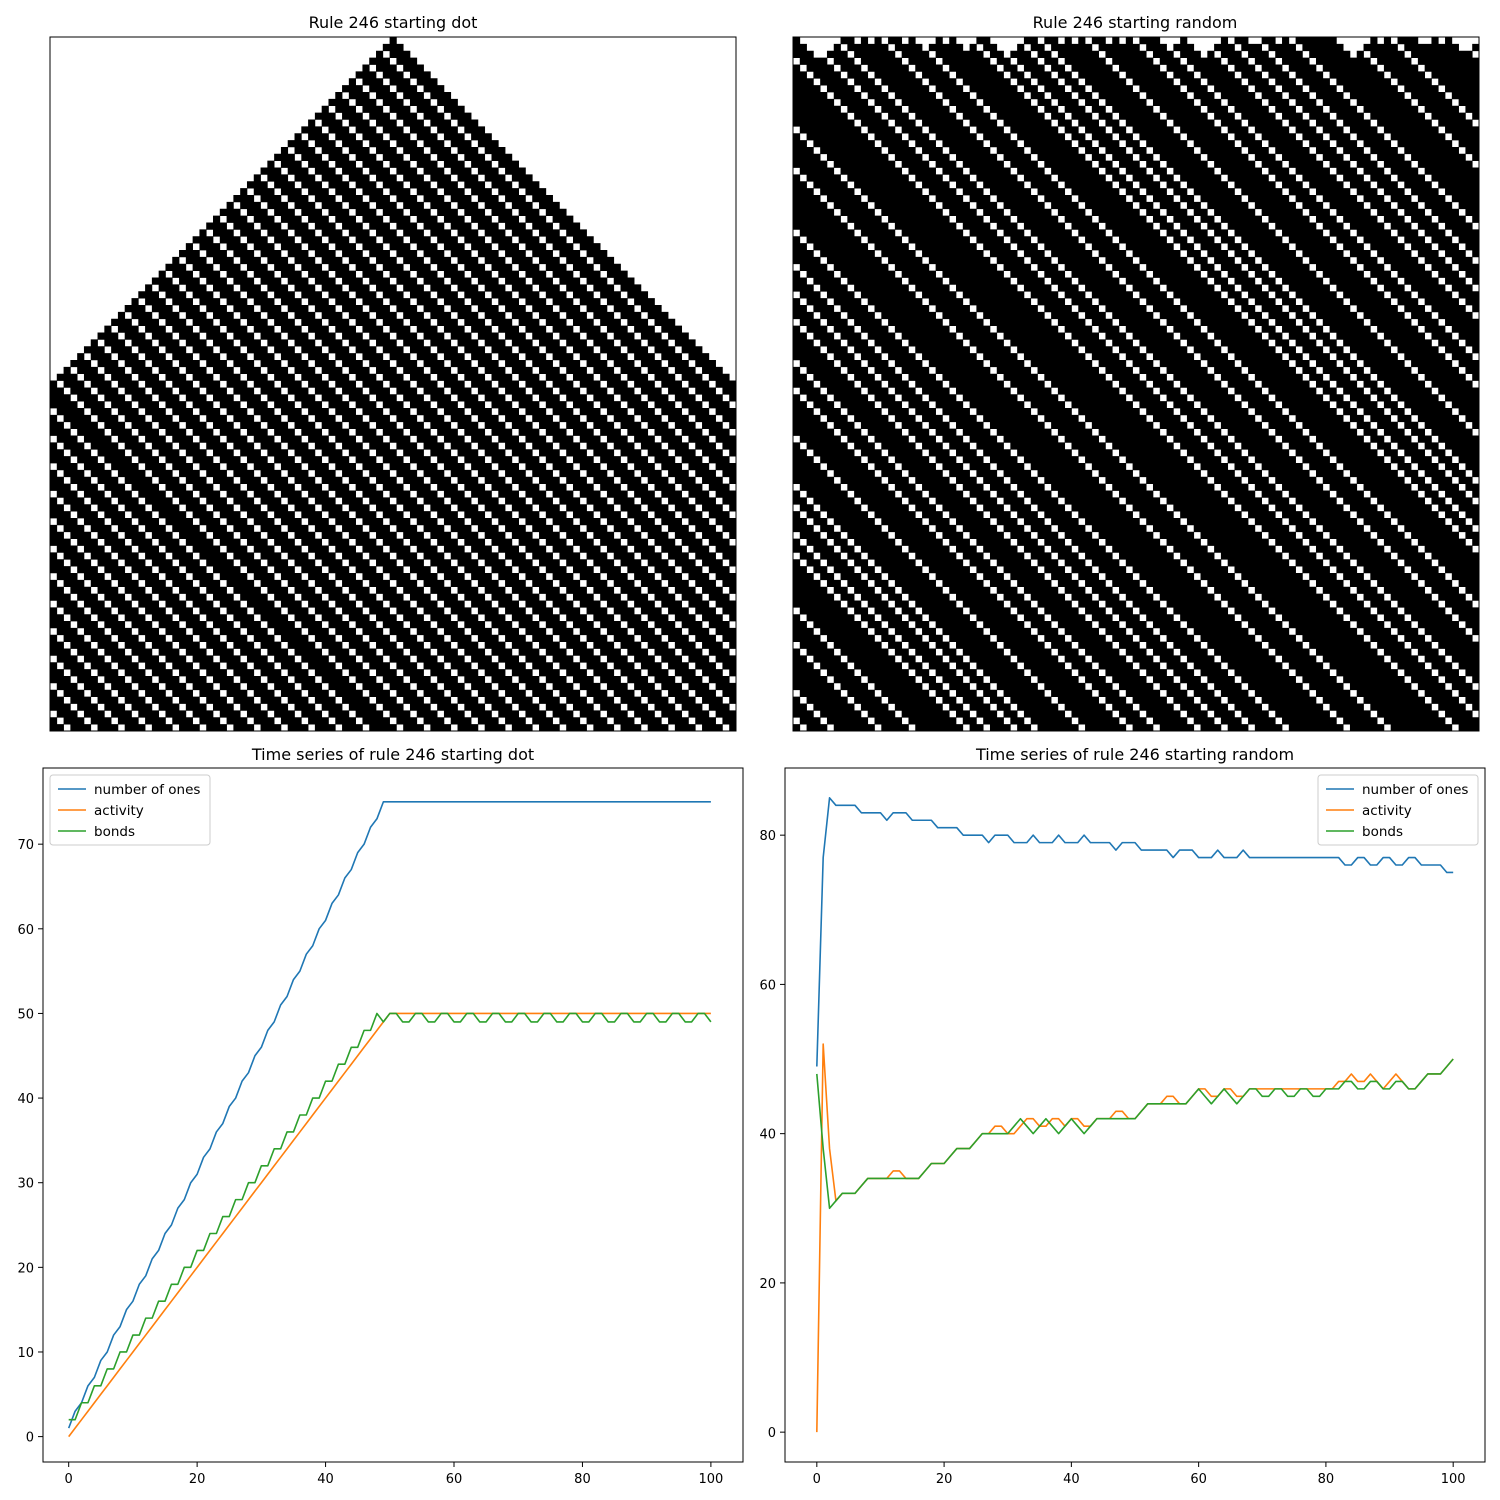 This screenshot has width=1500, height=1500. Describe the element at coordinates (1326, 1479) in the screenshot. I see `ts-random-xtick-label: 80` at that location.